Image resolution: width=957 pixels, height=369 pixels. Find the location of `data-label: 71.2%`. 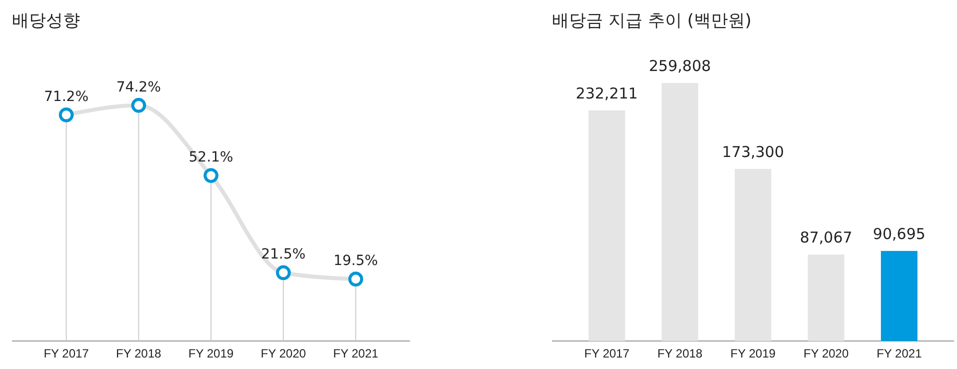

data-label: 71.2% is located at coordinates (66, 96).